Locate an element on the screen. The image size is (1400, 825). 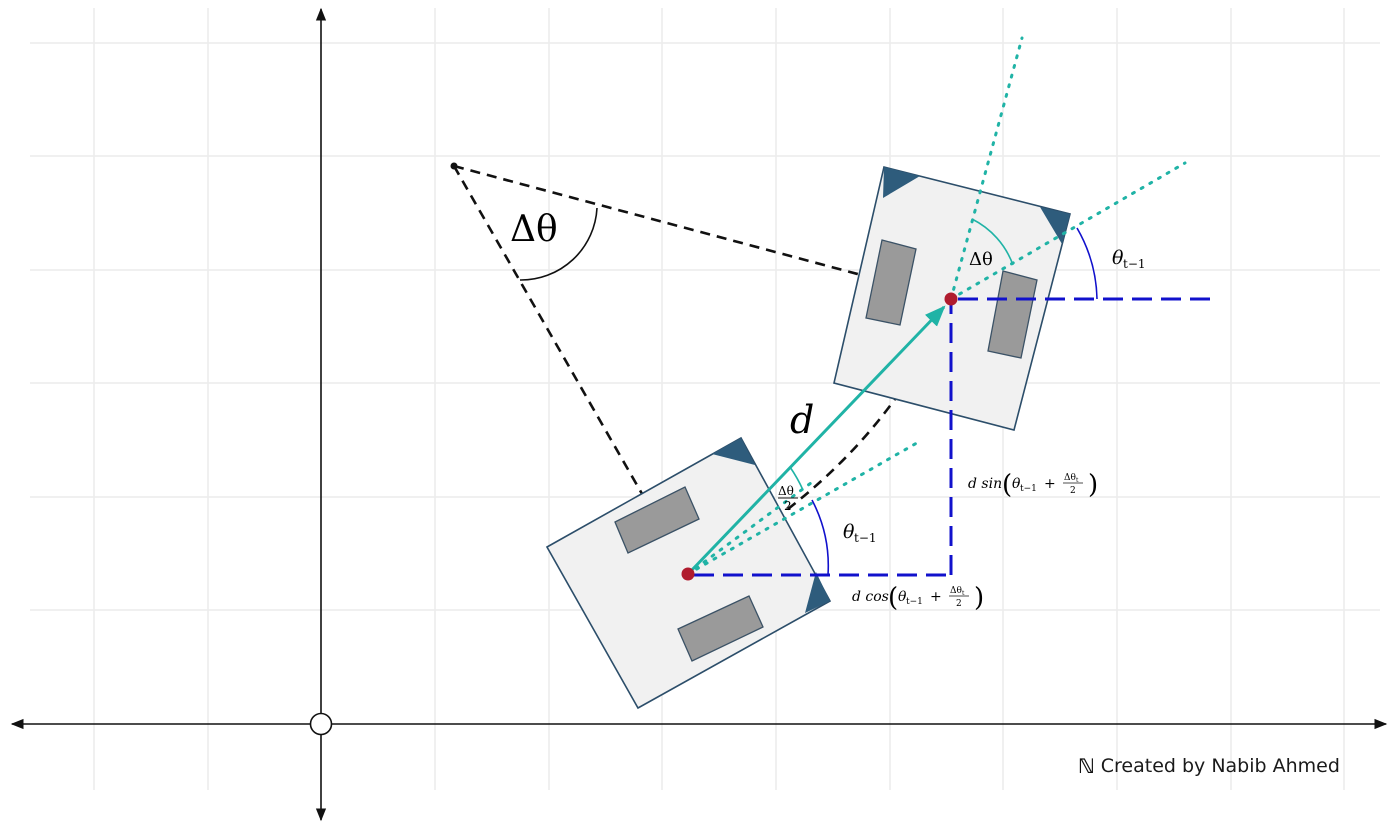
cos-component-label: d cos ( θ t−1 + Δθ t 2 ) is located at coordinates (918, 598).